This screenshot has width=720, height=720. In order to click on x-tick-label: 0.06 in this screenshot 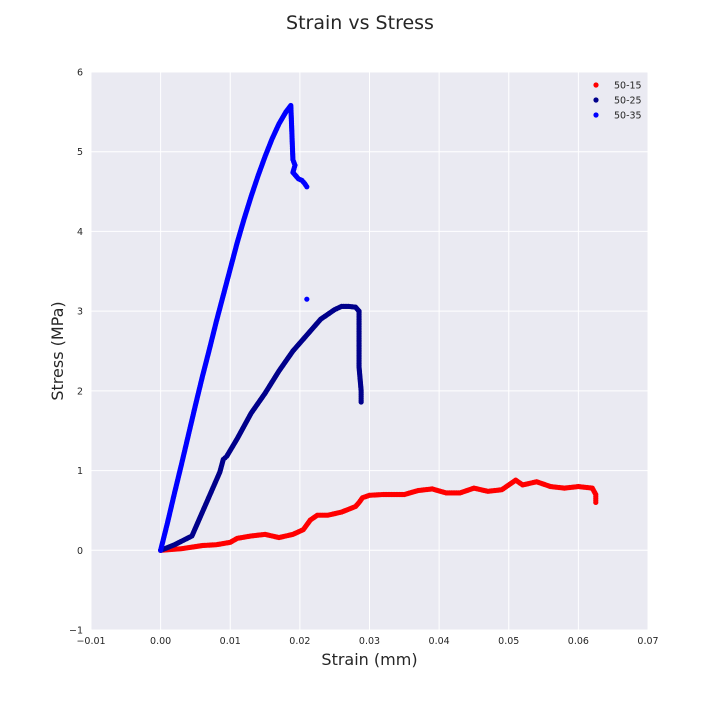, I will do `click(578, 641)`.